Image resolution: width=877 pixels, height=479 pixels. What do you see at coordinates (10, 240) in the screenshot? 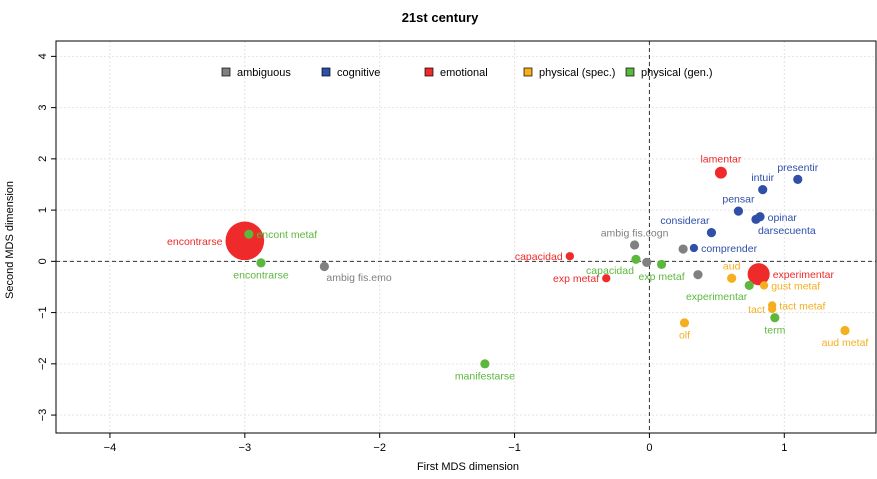
I see `y-axis-title: Second MDS dimension` at bounding box center [10, 240].